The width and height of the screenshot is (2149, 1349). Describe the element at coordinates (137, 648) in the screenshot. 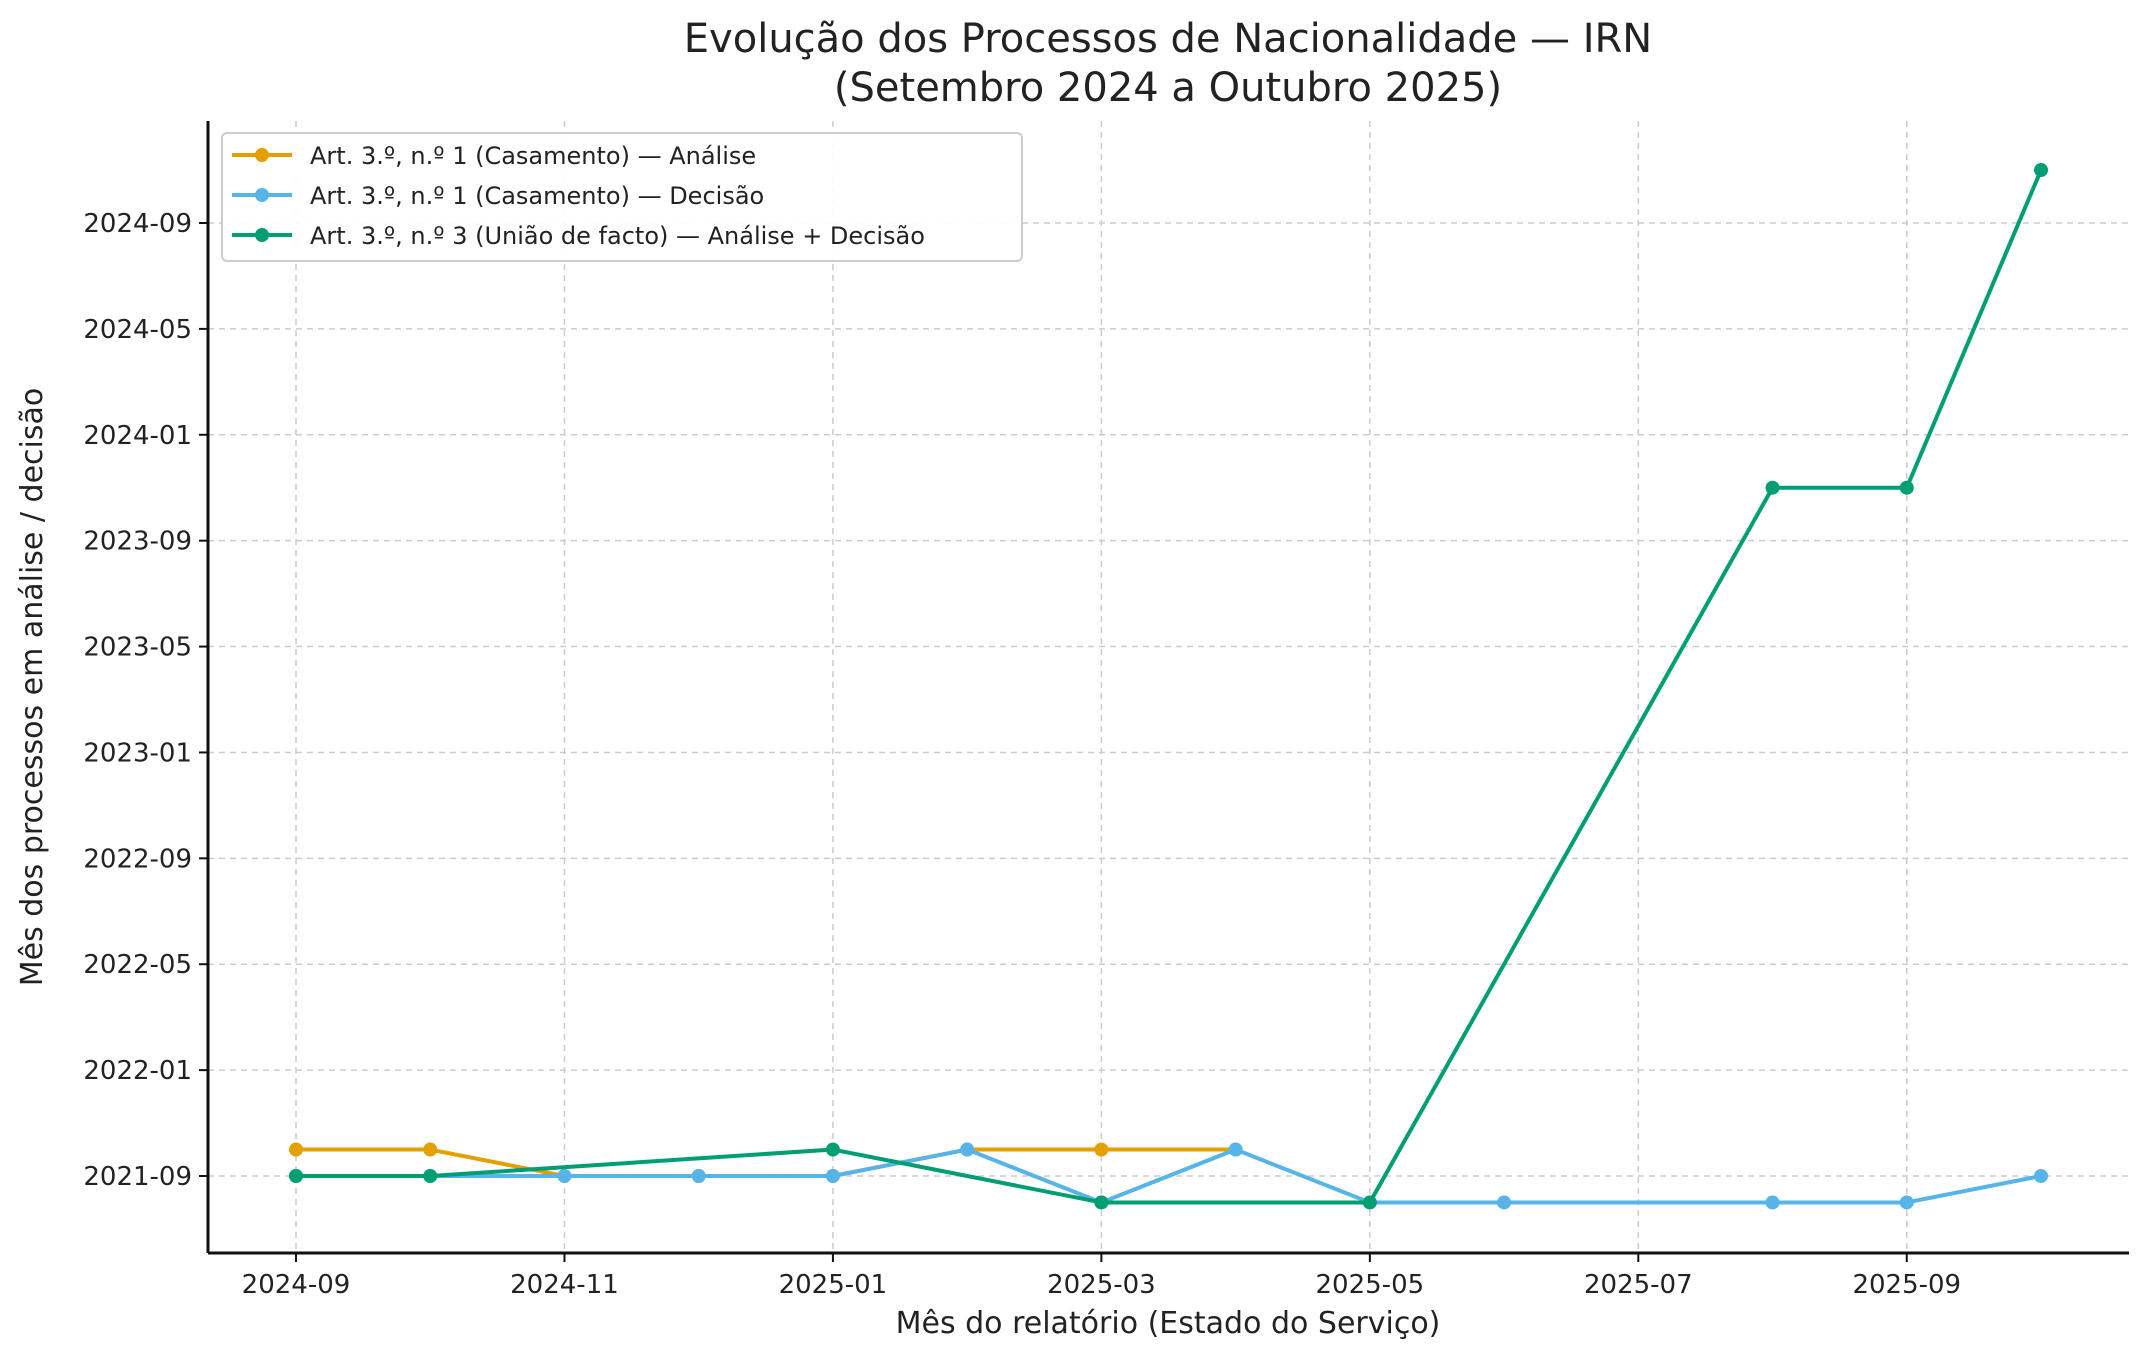

I see `y-tick-label: 2023-05` at that location.